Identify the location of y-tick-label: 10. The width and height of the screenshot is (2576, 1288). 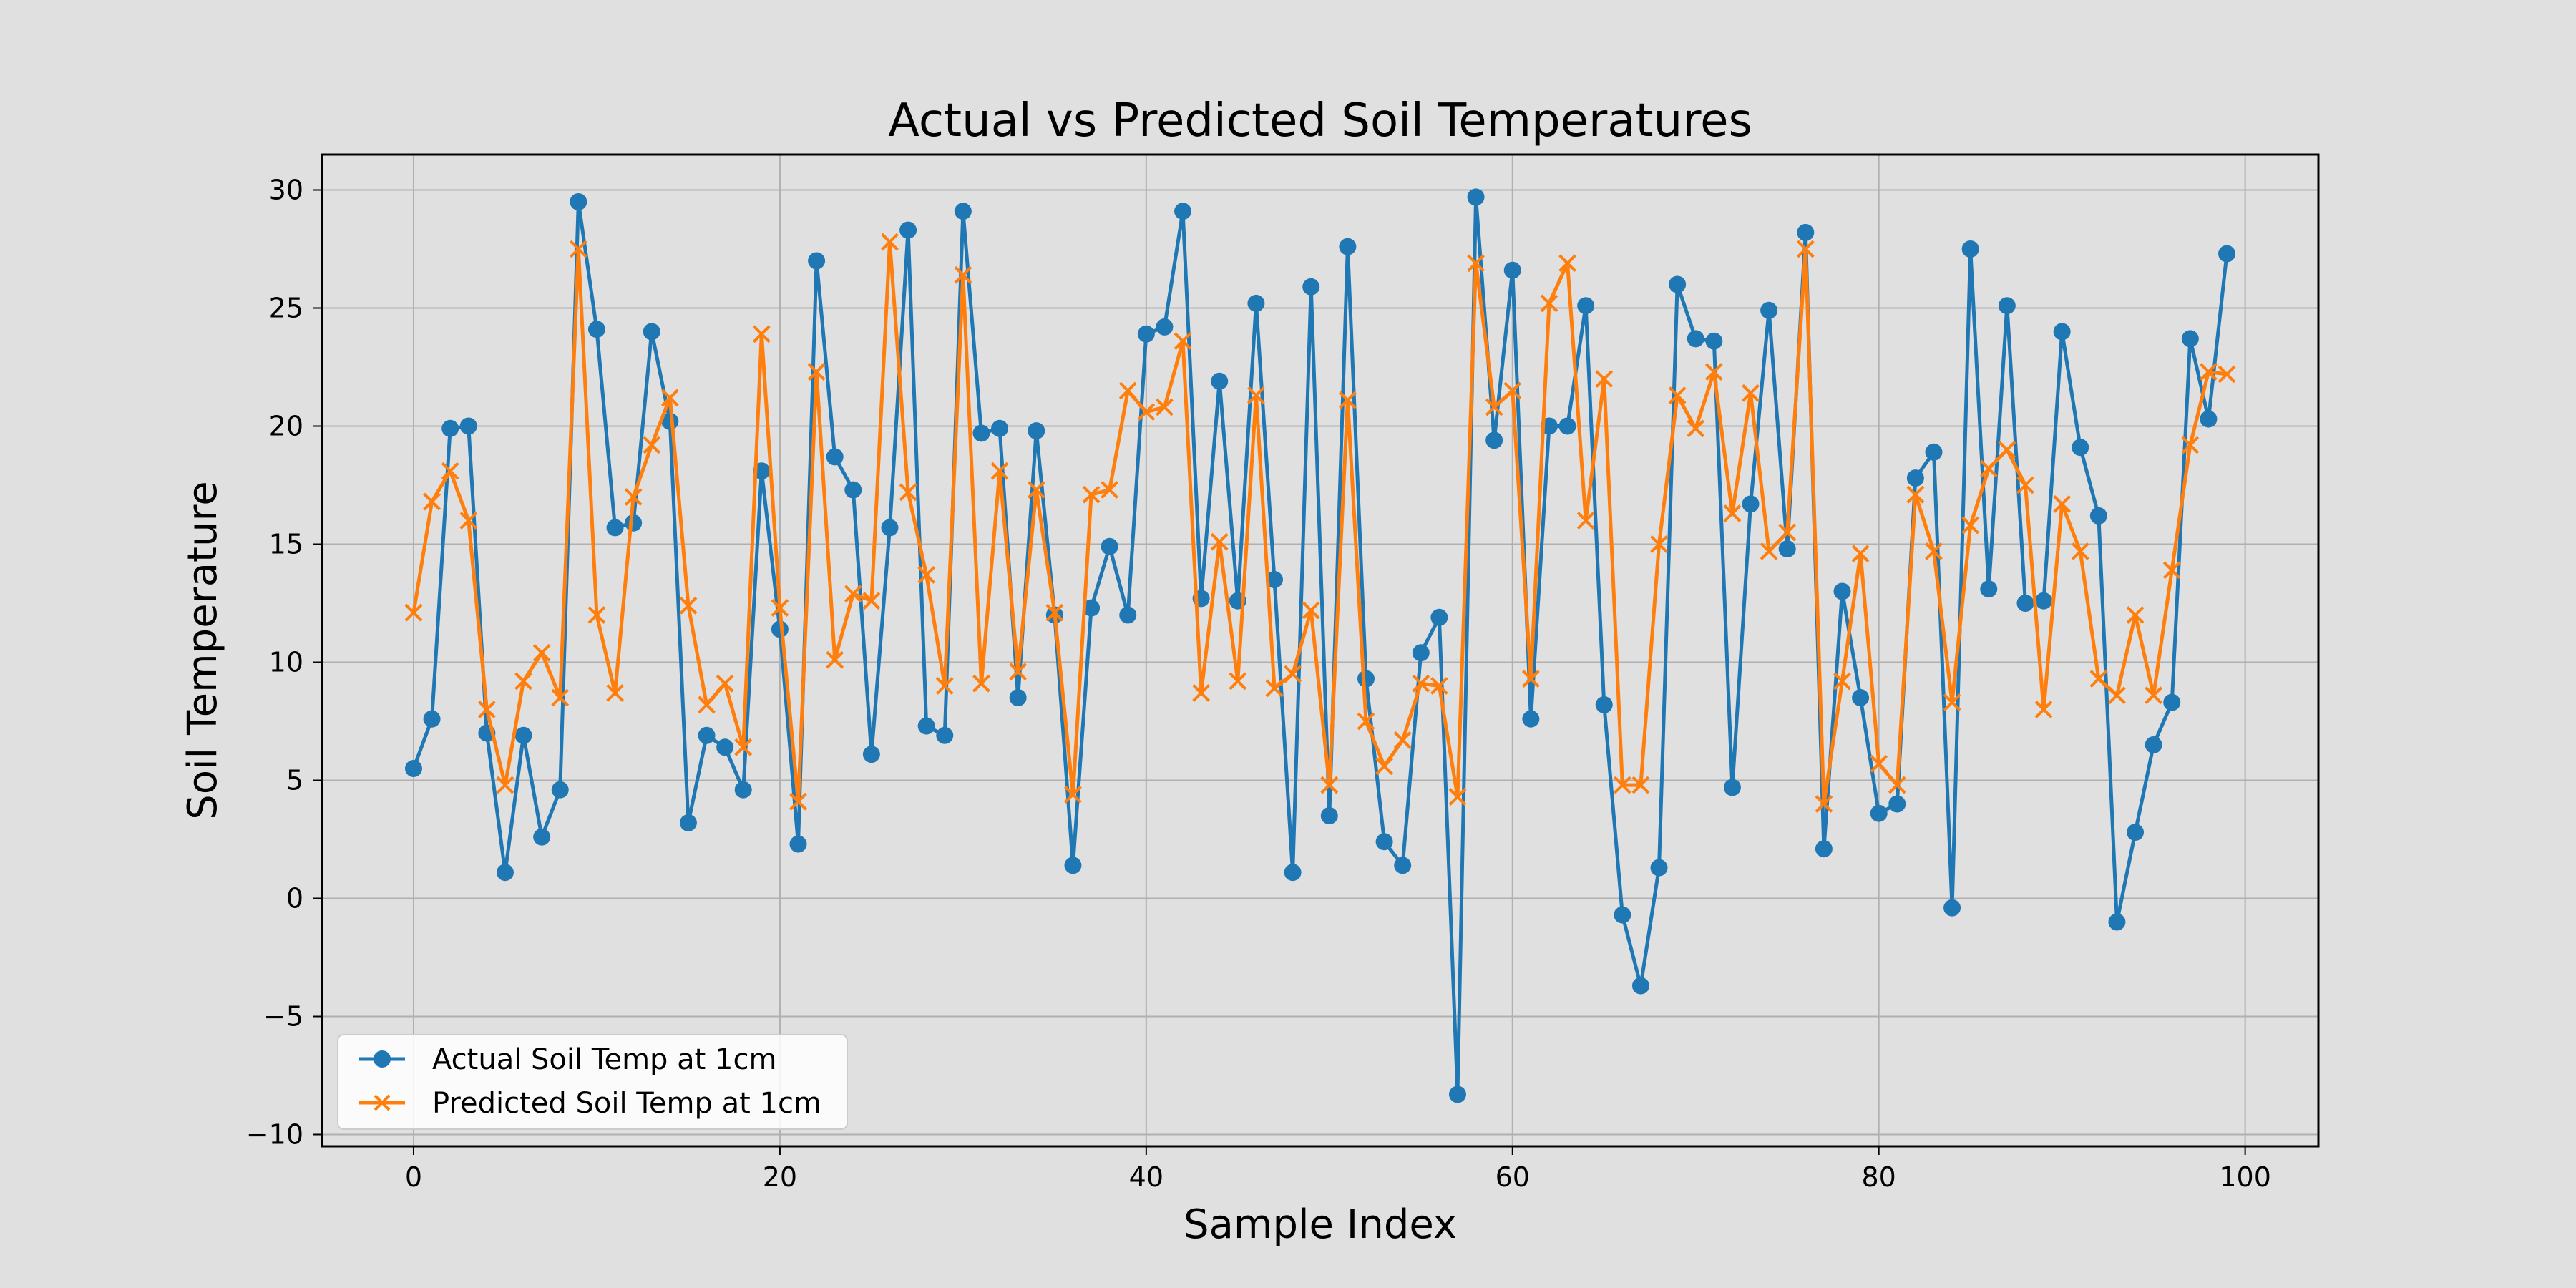
(286, 662).